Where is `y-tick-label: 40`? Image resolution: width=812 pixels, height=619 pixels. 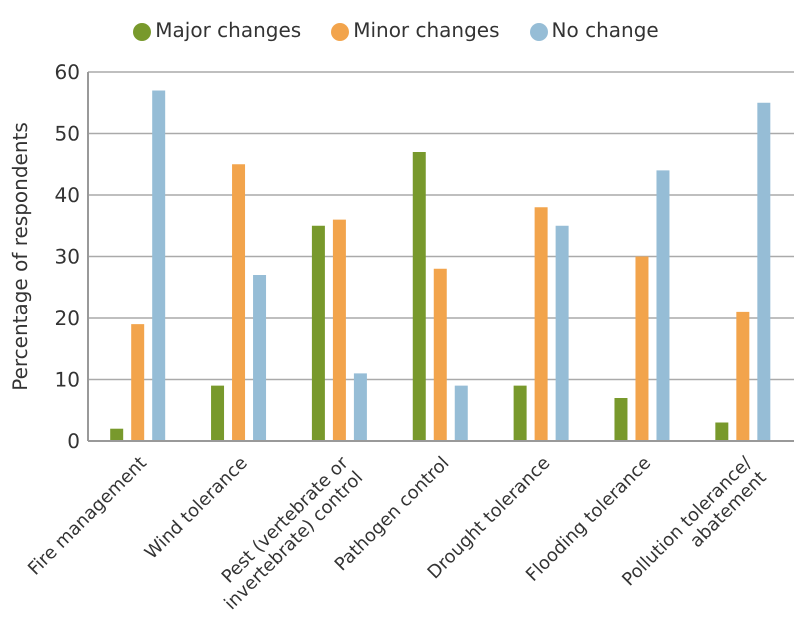
y-tick-label: 40 is located at coordinates (67, 195).